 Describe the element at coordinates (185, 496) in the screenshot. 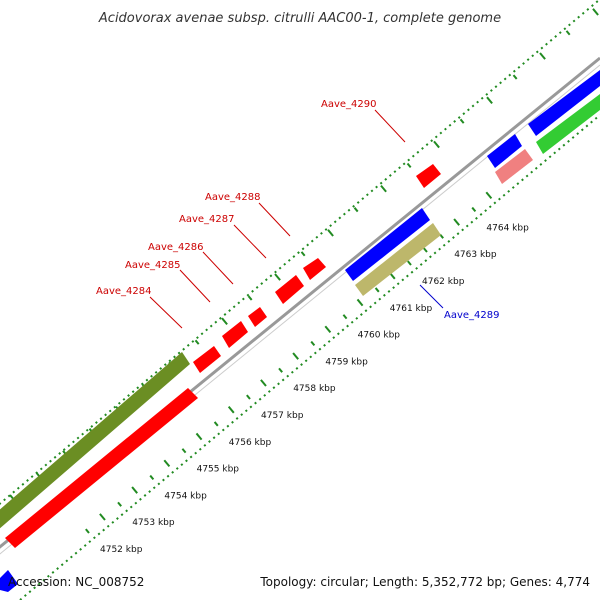

I see `kbp-label: 4754 kbp` at that location.